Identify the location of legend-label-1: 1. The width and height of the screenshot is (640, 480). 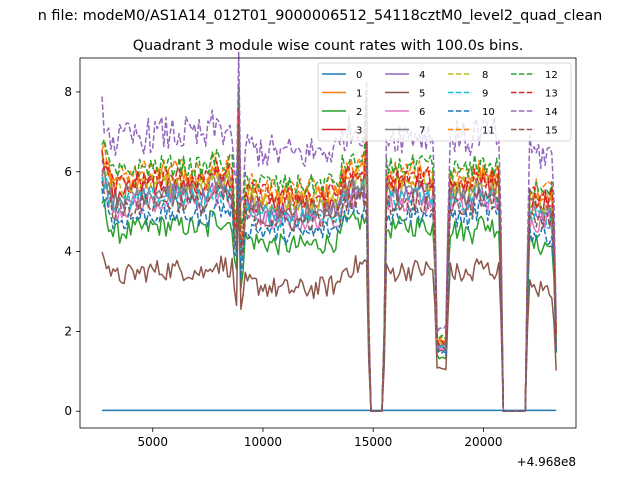
(359, 94).